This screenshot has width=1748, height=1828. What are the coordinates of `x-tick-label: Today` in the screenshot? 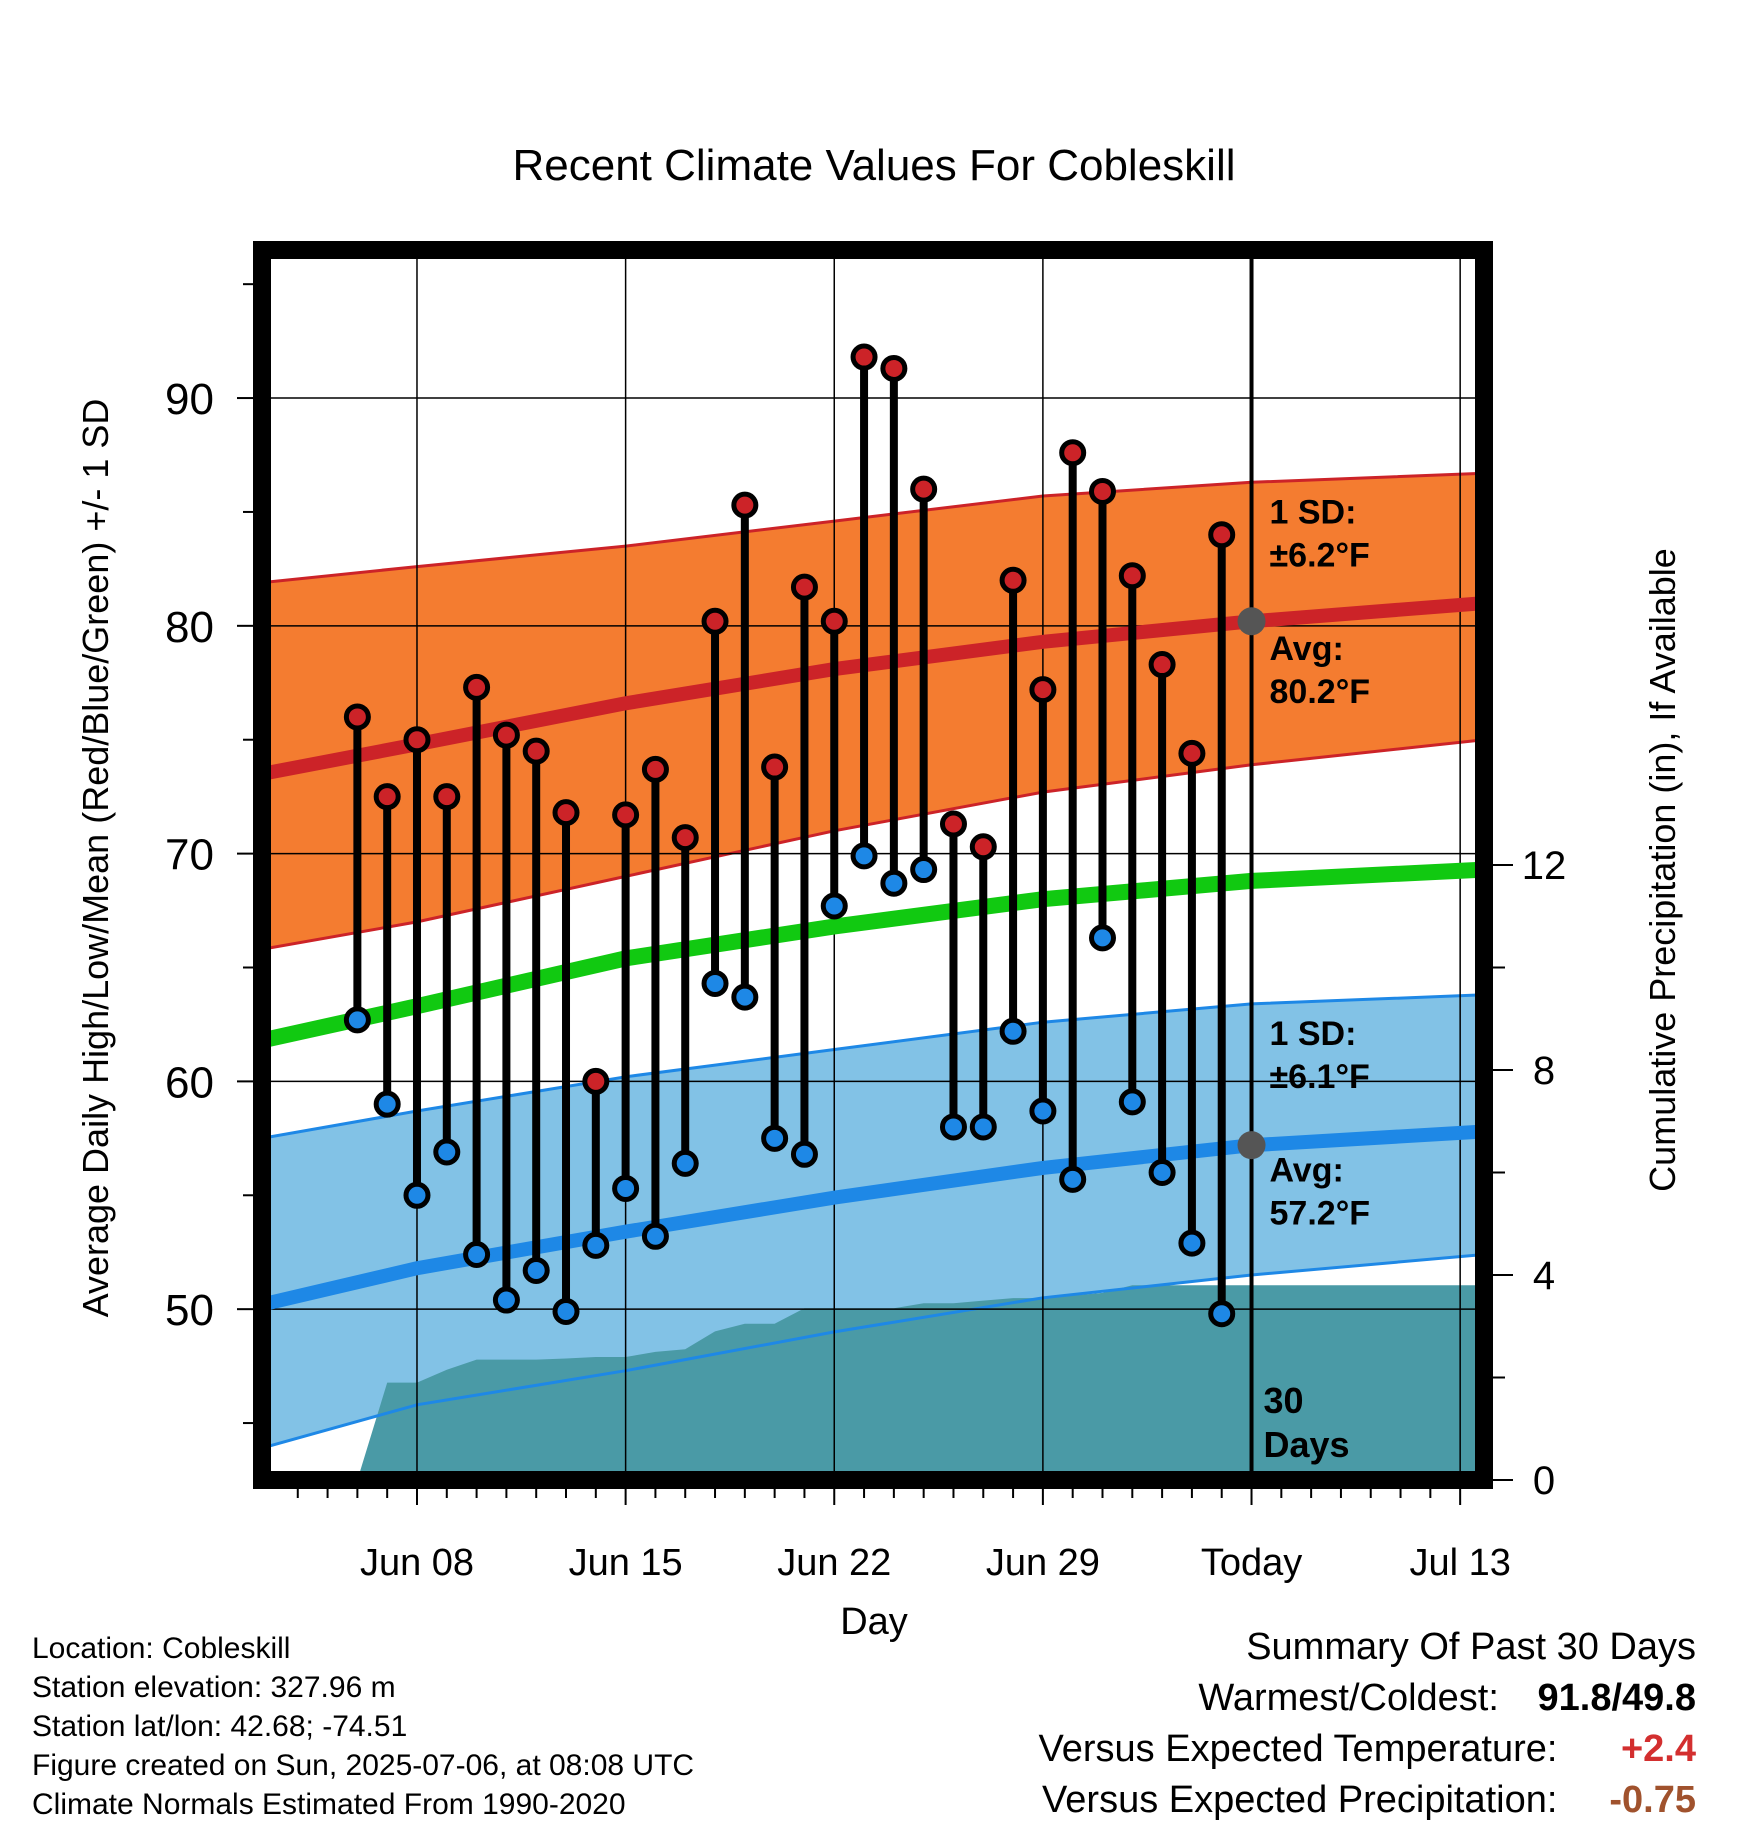 It's located at (1251, 1563).